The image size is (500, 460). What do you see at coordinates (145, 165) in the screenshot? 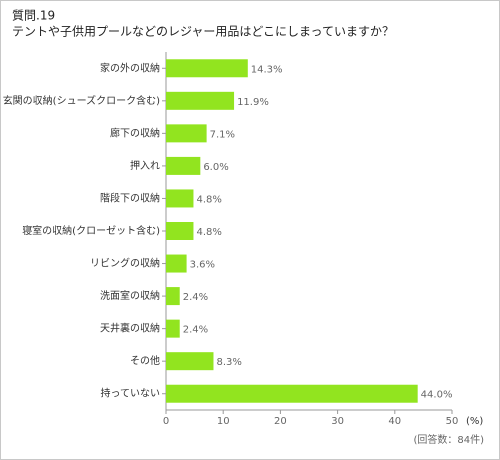
I see `y-tick-label: 押入れ` at bounding box center [145, 165].